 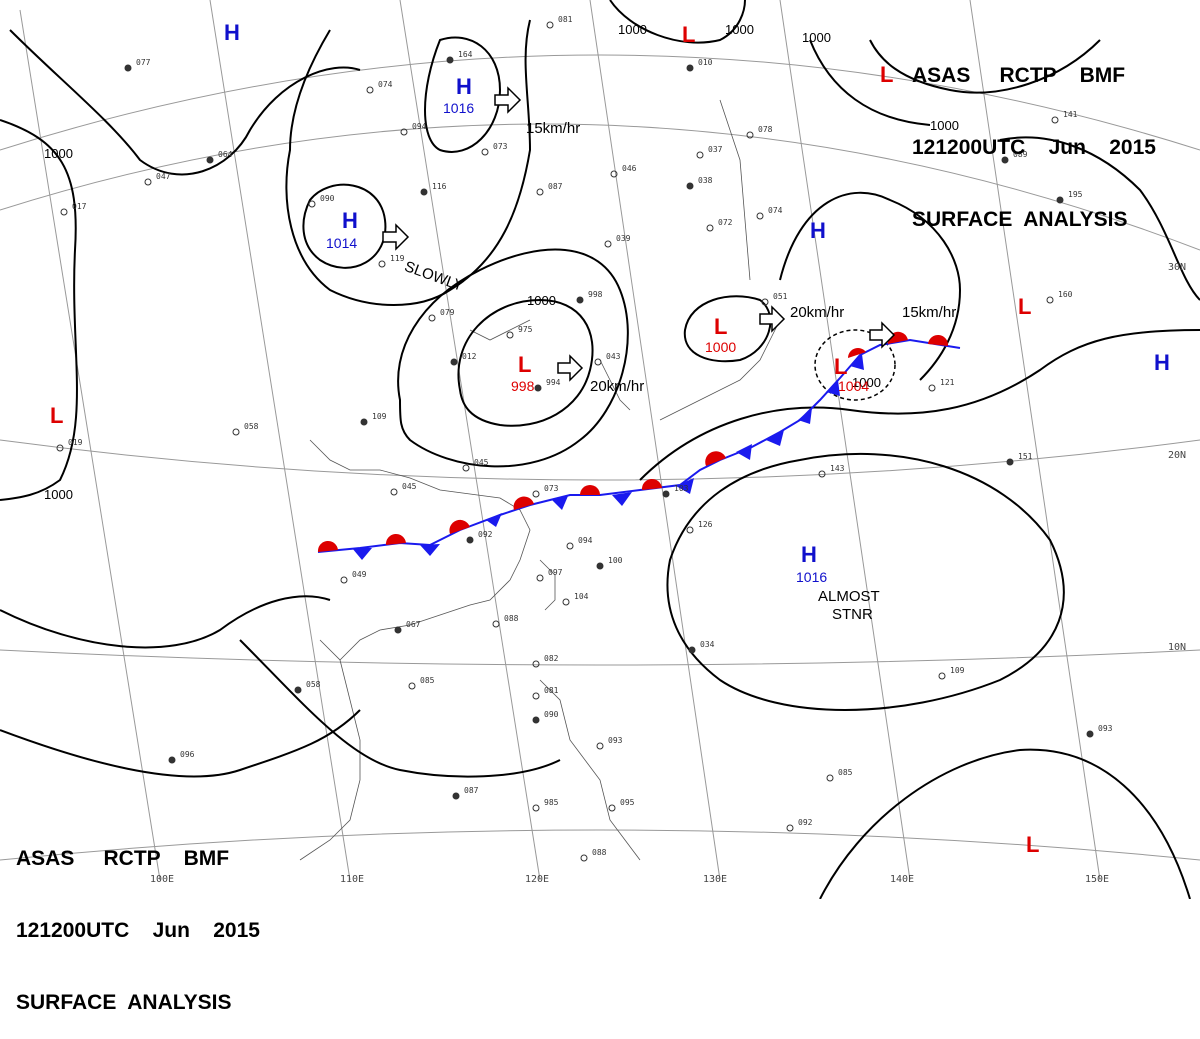 What do you see at coordinates (555, 186) in the screenshot?
I see `station-pressure-value: 087` at bounding box center [555, 186].